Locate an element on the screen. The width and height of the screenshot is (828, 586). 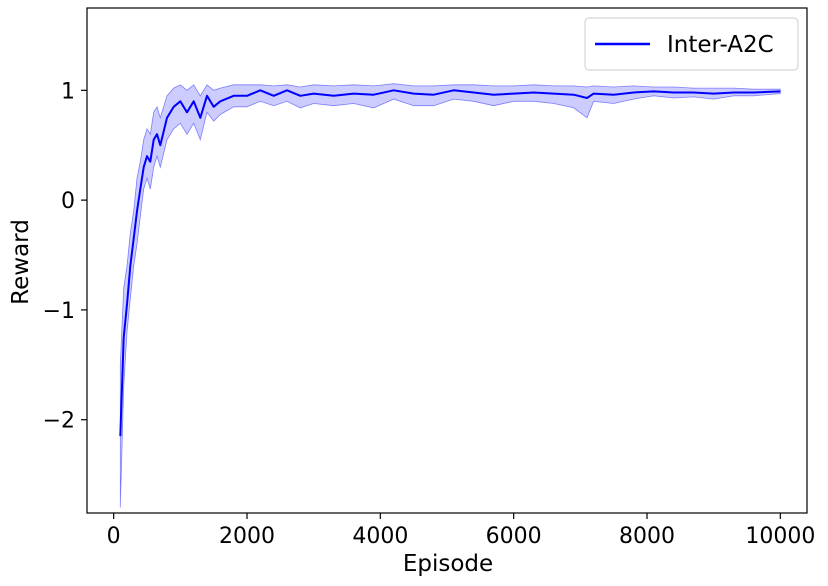
x-tick-label: 0 is located at coordinates (114, 536).